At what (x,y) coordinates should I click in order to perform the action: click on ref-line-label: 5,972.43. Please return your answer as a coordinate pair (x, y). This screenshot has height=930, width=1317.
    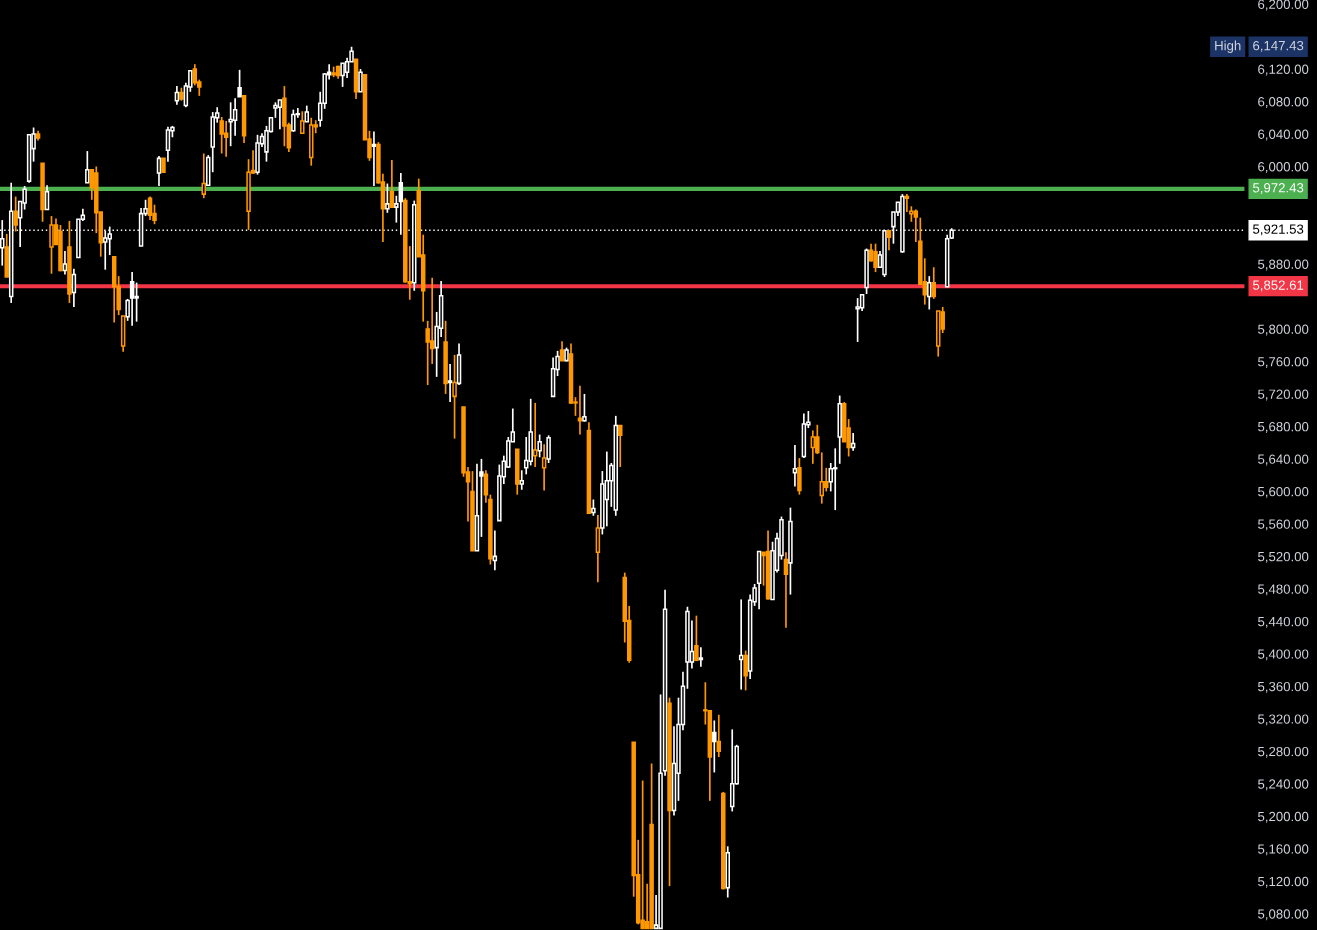
    Looking at the image, I should click on (1278, 188).